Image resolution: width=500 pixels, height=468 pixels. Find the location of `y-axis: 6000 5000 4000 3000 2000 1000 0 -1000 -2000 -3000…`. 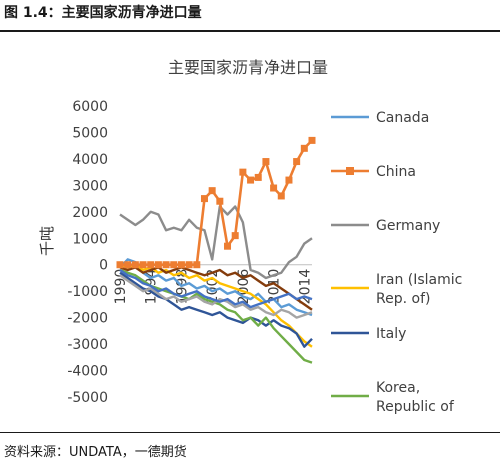

y-axis: 6000 5000 4000 3000 2000 1000 0 -1000 -2000 -3000… is located at coordinates (87, 252).